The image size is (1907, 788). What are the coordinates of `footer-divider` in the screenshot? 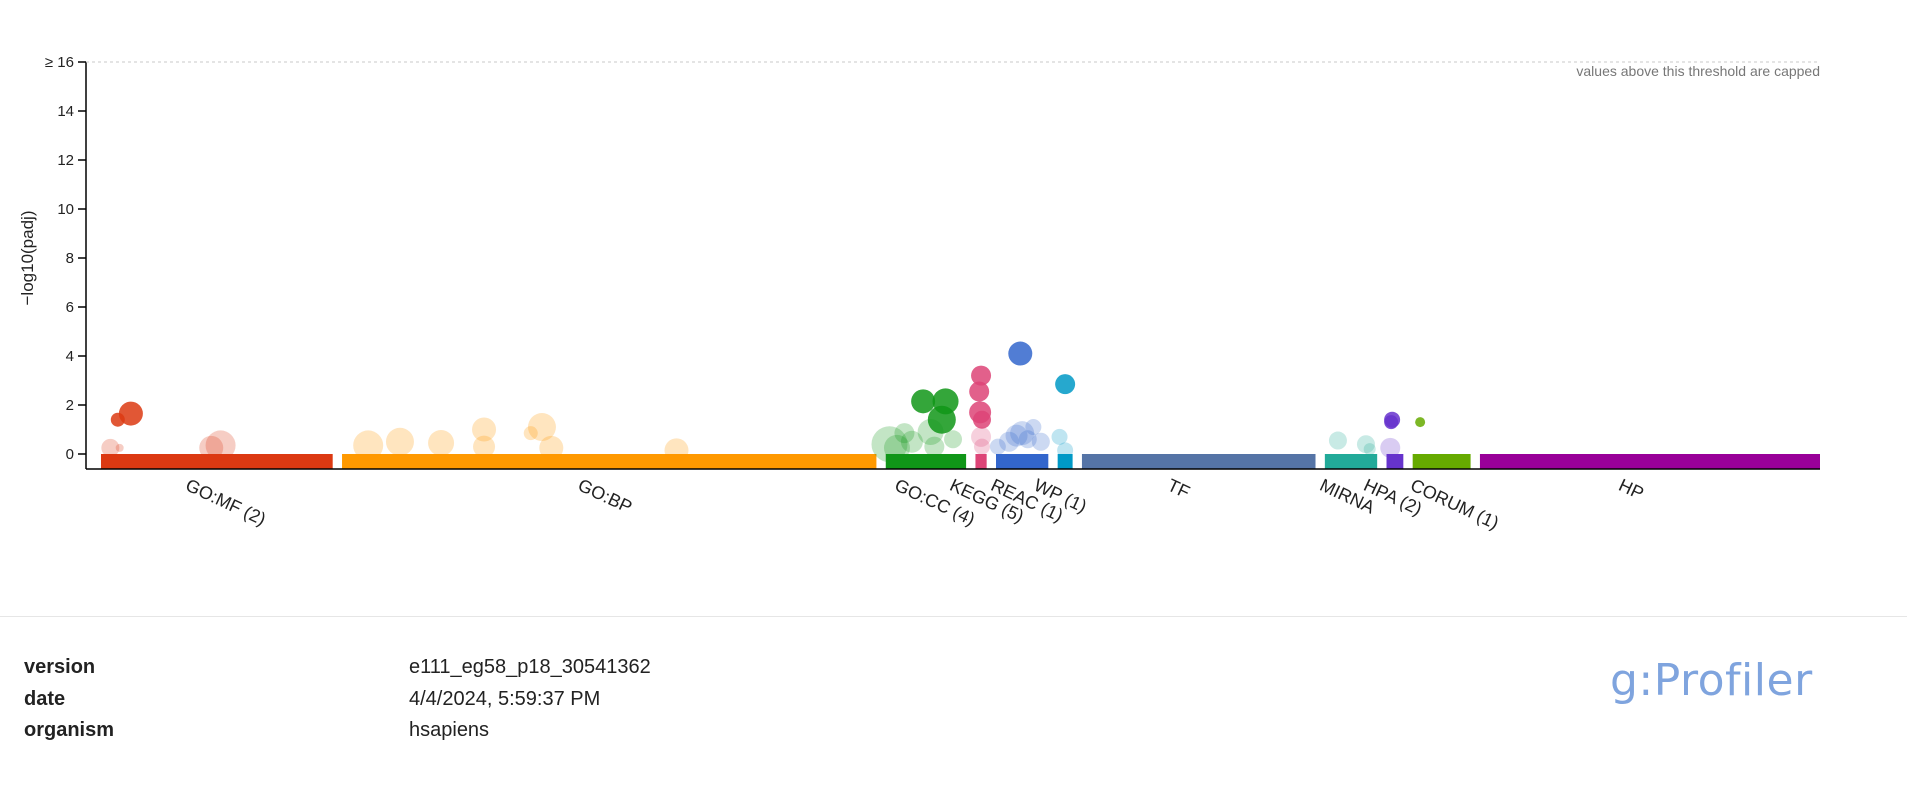 It's located at (953, 616).